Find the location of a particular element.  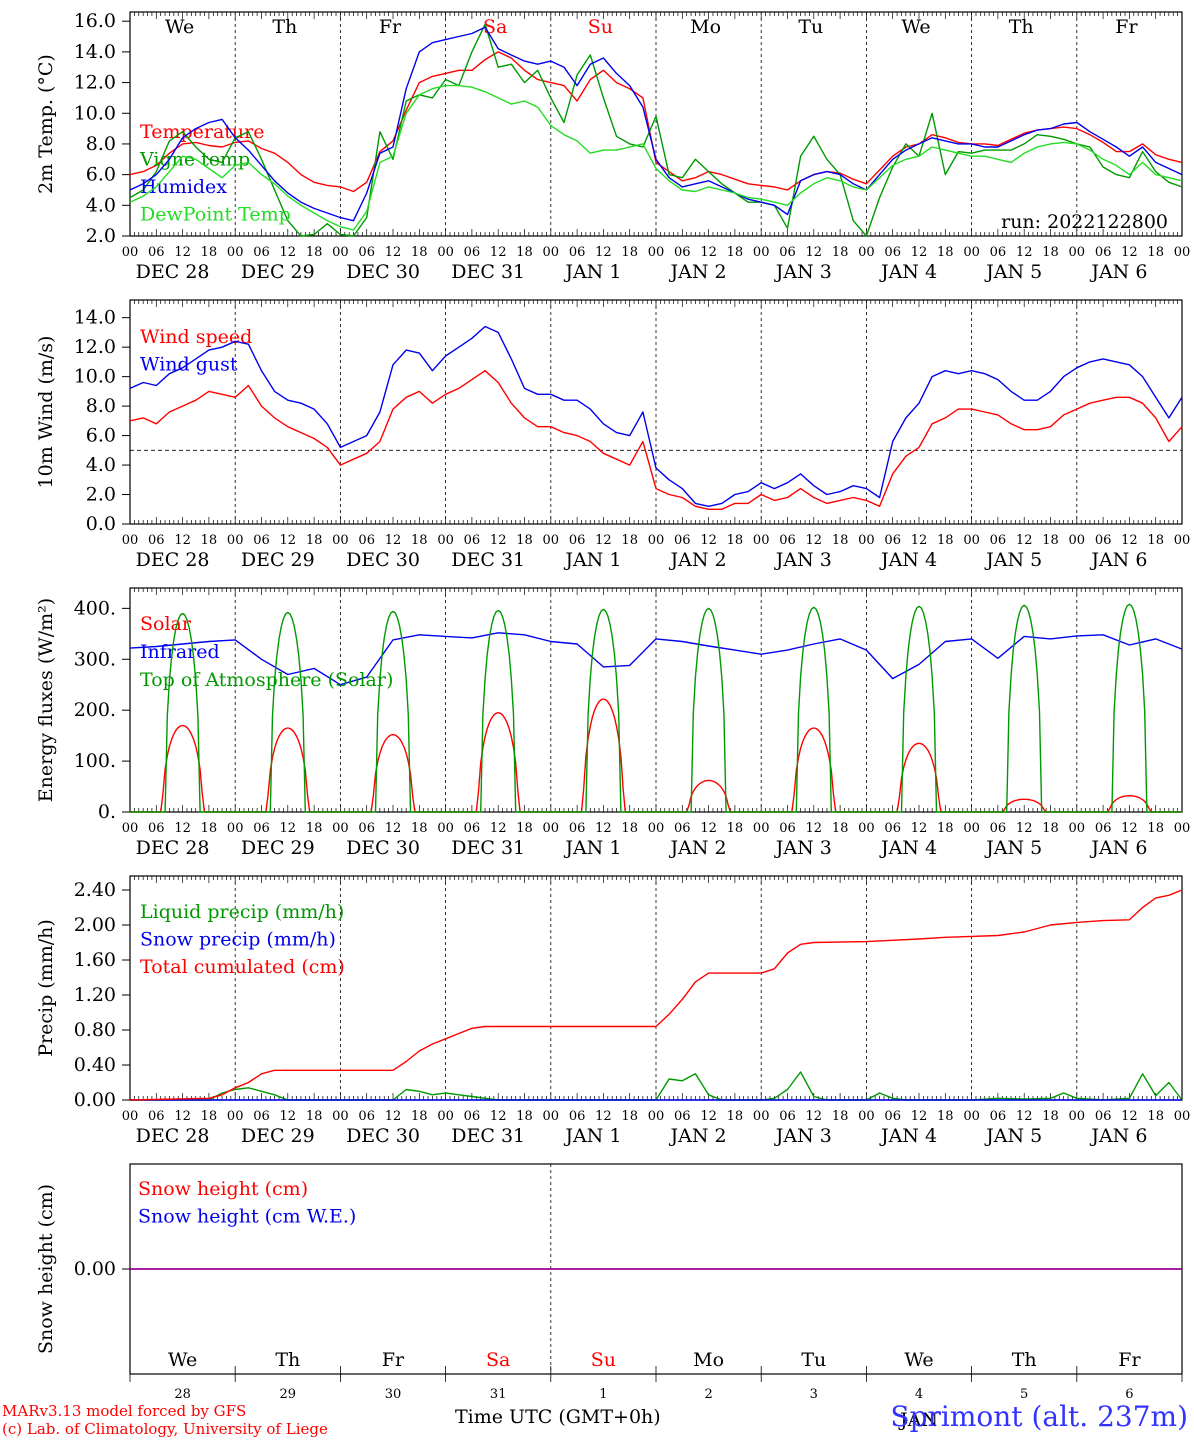

day-name: Fr is located at coordinates (390, 27).